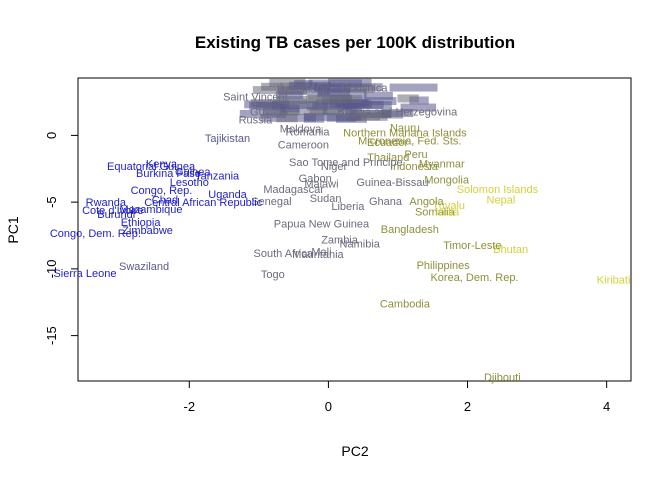  What do you see at coordinates (190, 406) in the screenshot?
I see `x-tick-label: -2` at bounding box center [190, 406].